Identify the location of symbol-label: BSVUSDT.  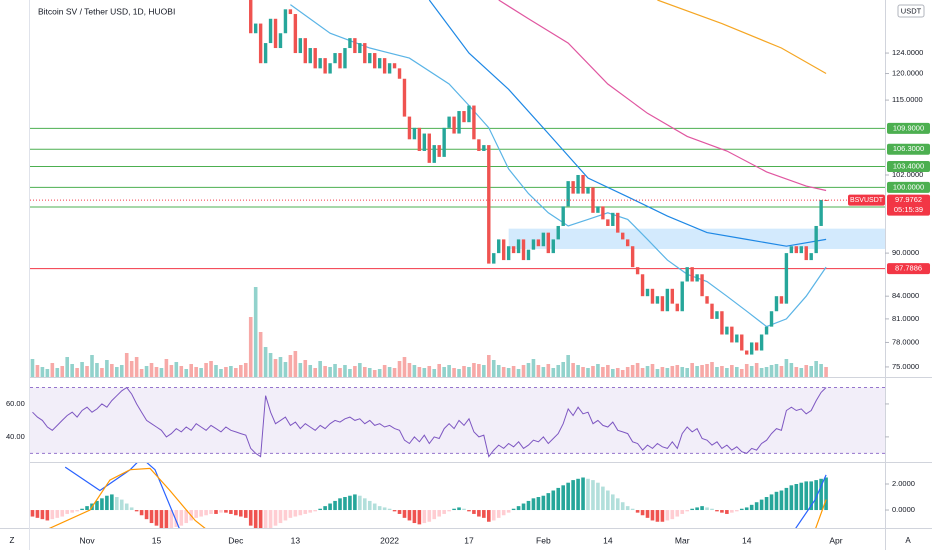
(867, 200).